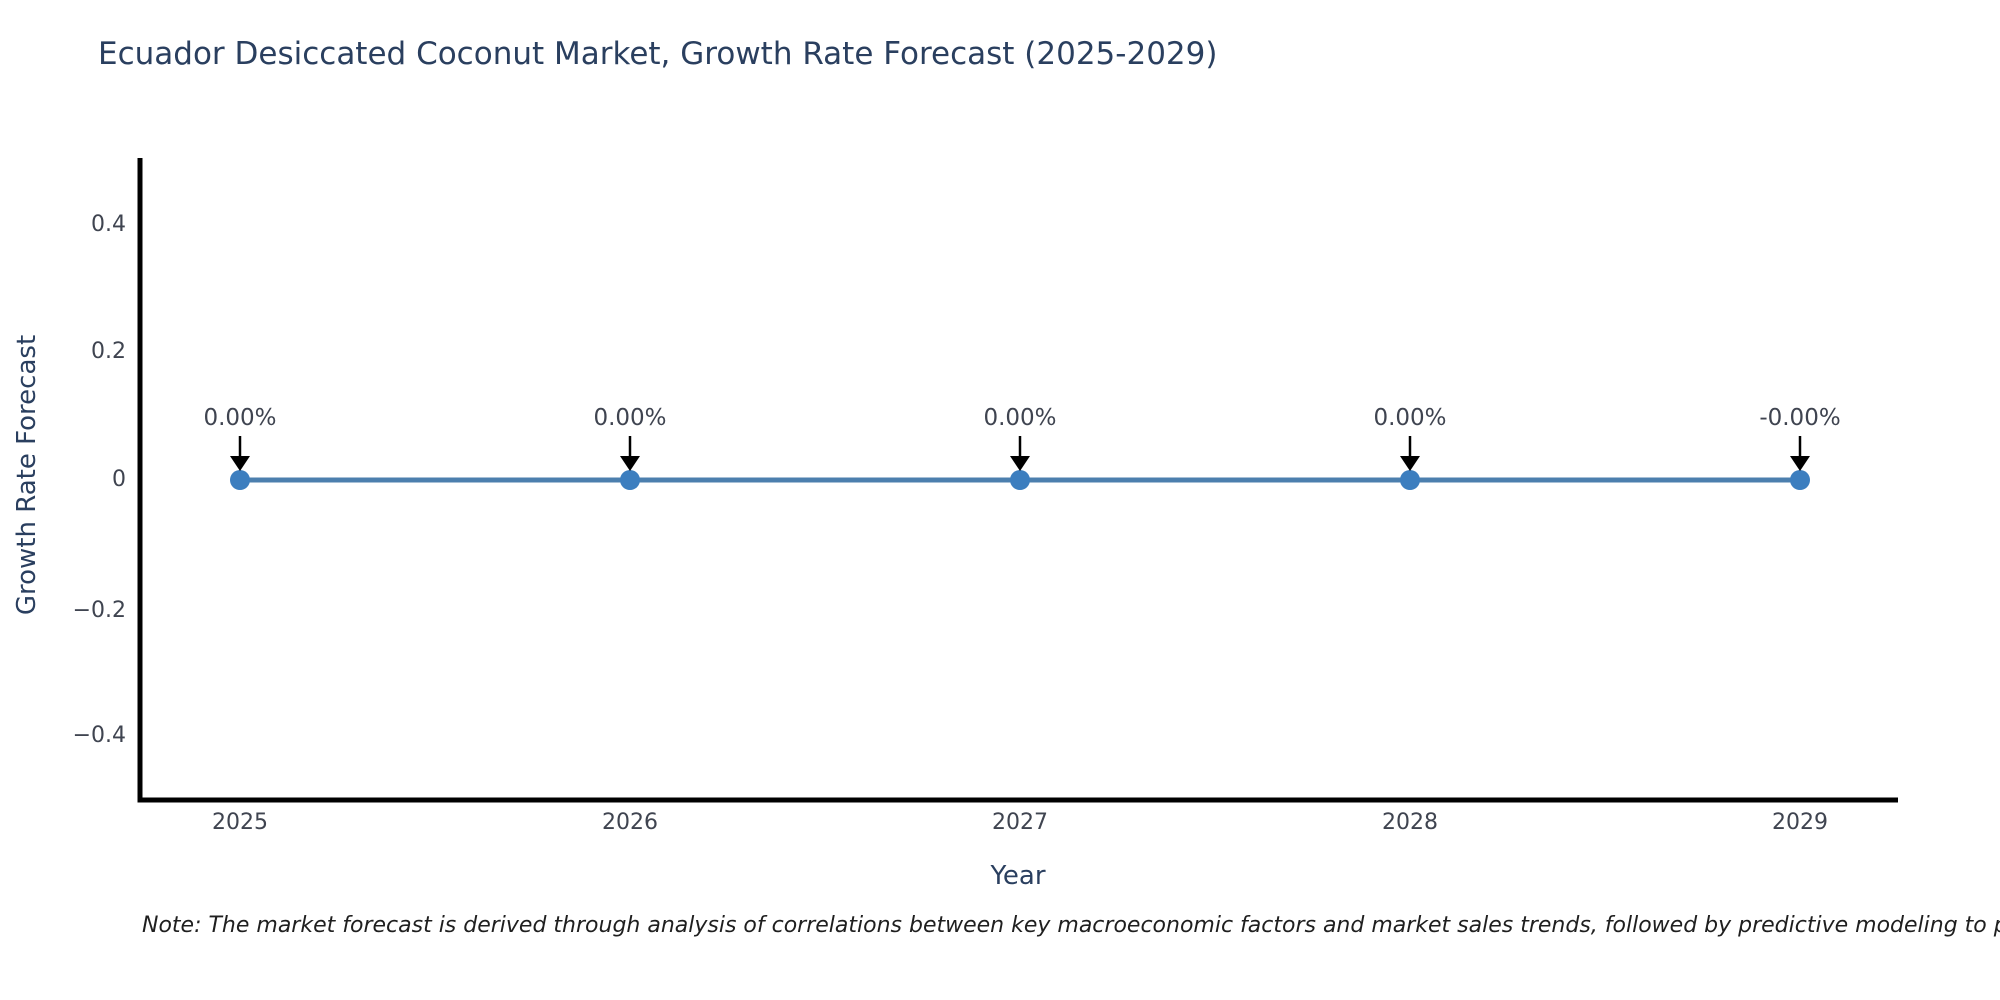  I want to click on x-tick-label: 2029, so click(1800, 822).